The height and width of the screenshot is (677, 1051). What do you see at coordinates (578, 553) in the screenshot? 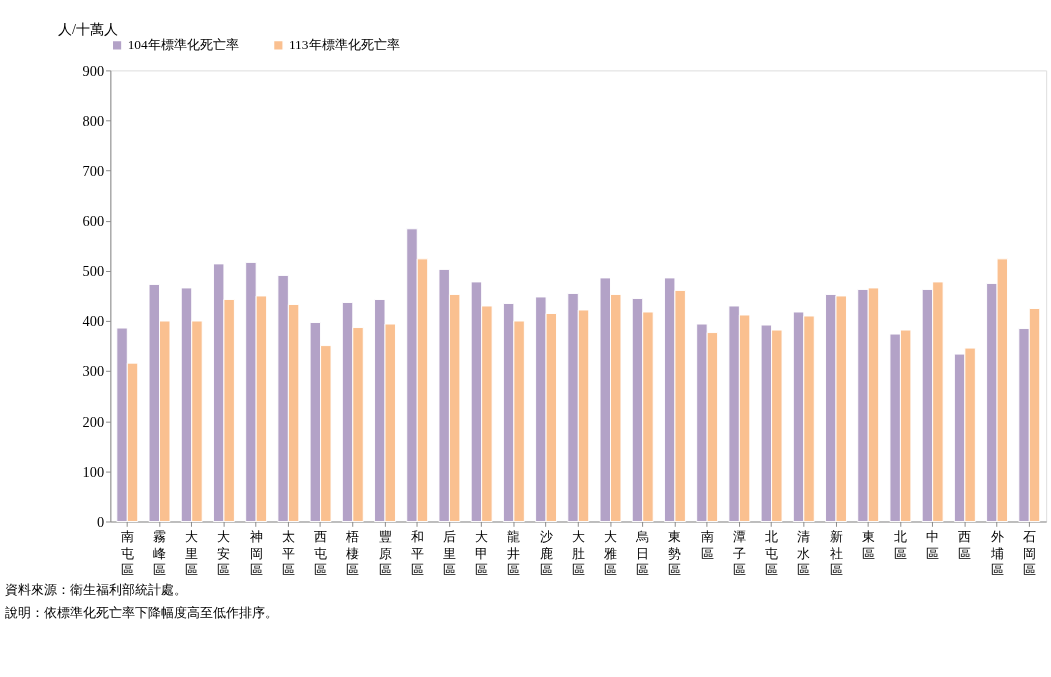
I see `x-tick-label: 大肚區` at bounding box center [578, 553].